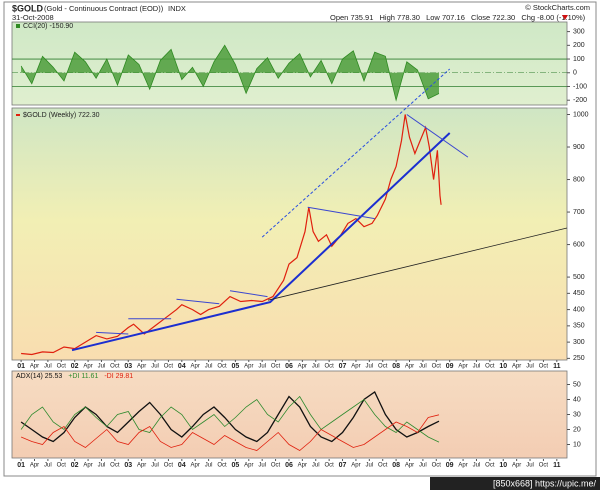 The width and height of the screenshot is (600, 490). Describe the element at coordinates (579, 358) in the screenshot. I see `y-tick-label: 250` at that location.